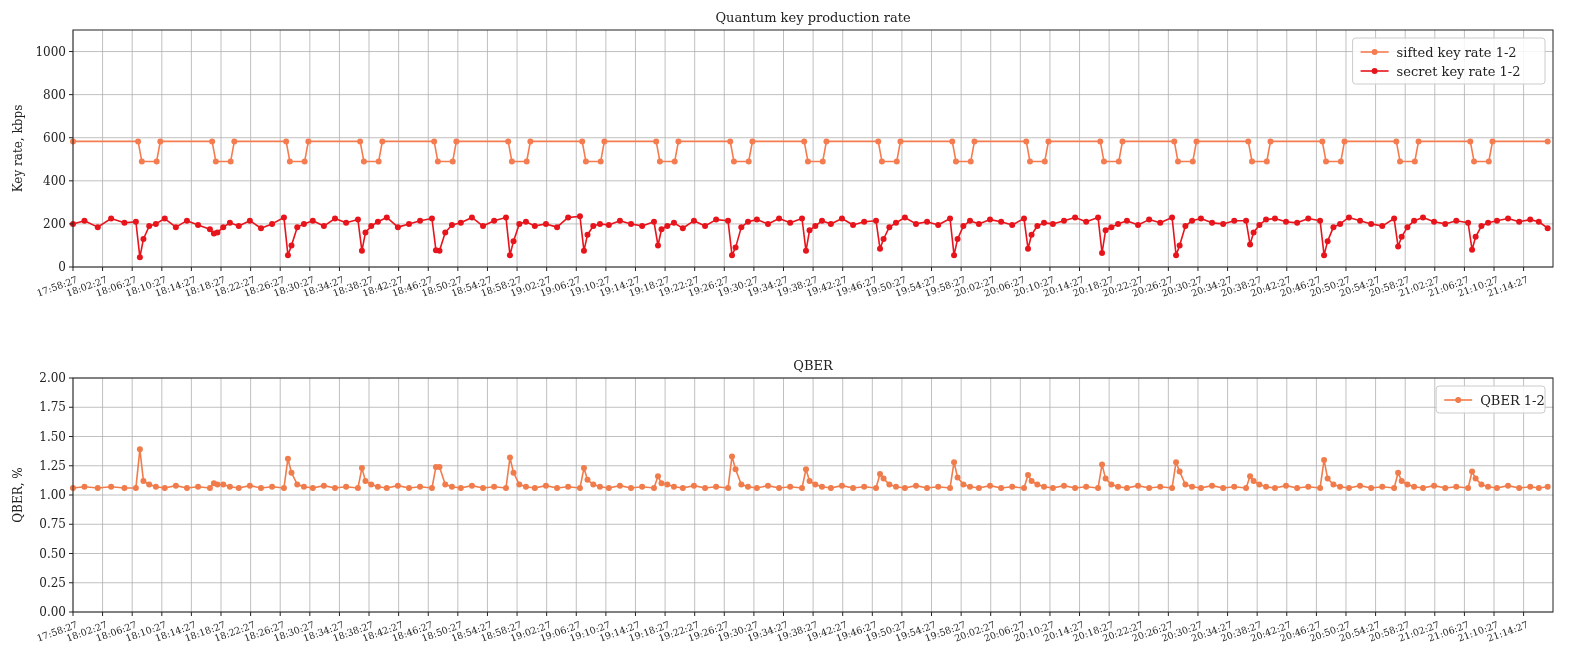 The height and width of the screenshot is (660, 1580). I want to click on y-tick-label: 1.00, so click(52, 495).